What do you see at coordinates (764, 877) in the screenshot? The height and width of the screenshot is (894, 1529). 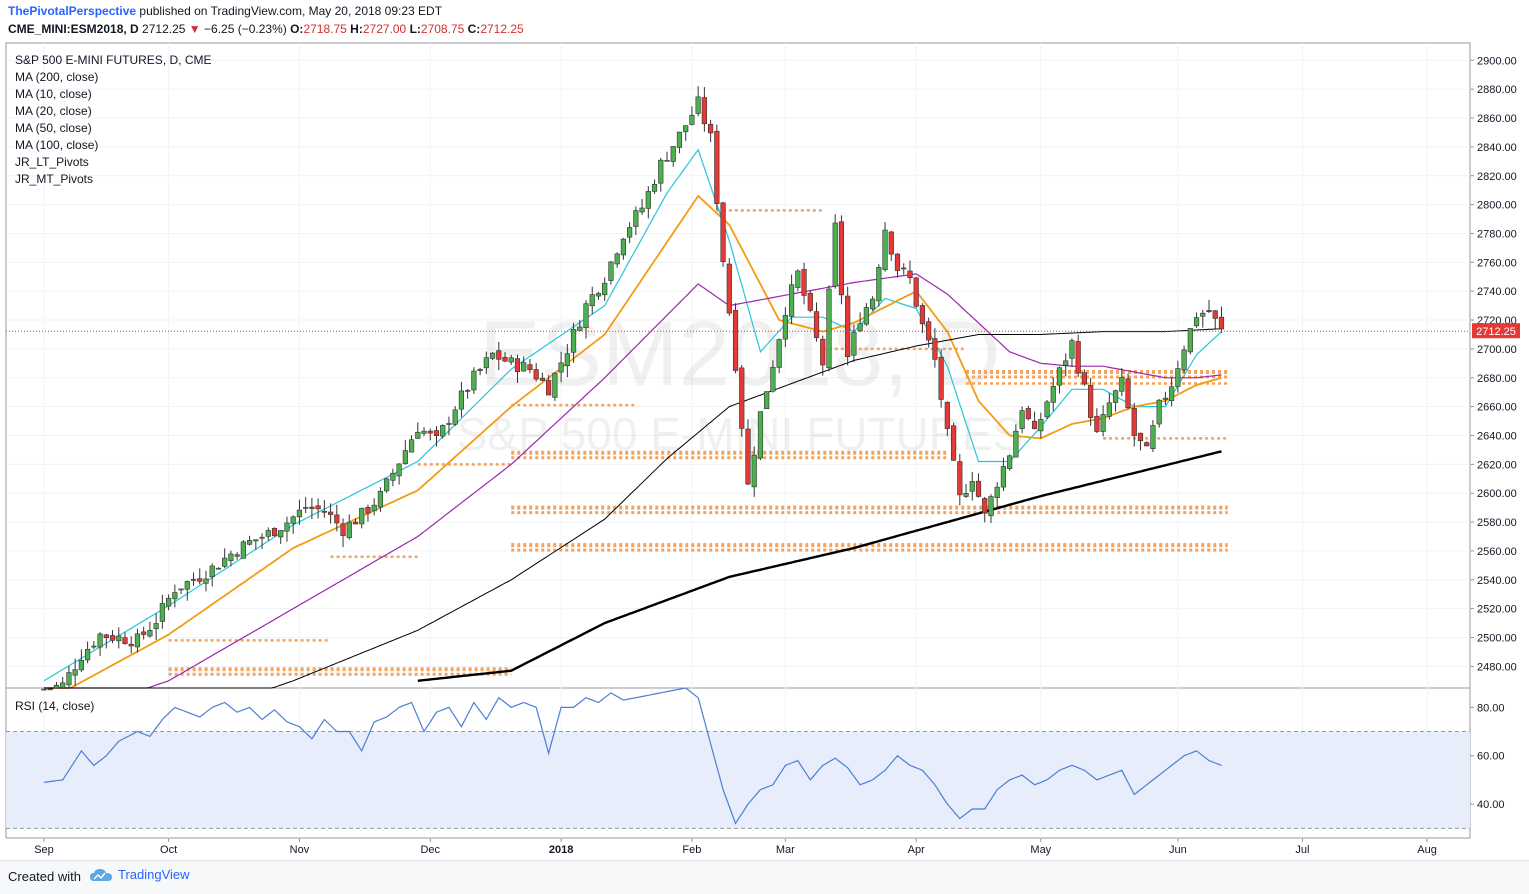 I see `footer: Created with TradingView` at bounding box center [764, 877].